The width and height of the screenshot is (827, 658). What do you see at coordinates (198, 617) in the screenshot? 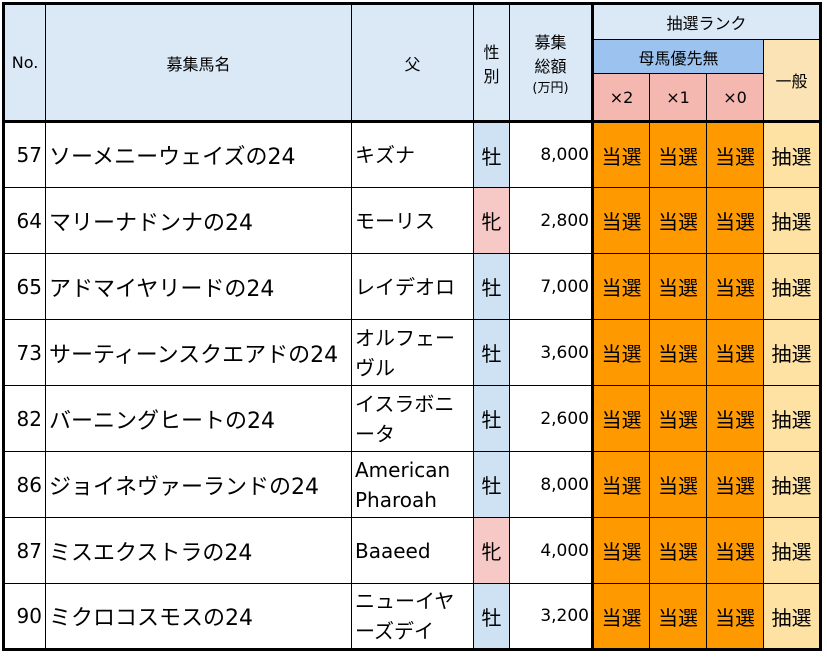
I see `horse-name: ミクロコスモスの24` at bounding box center [198, 617].